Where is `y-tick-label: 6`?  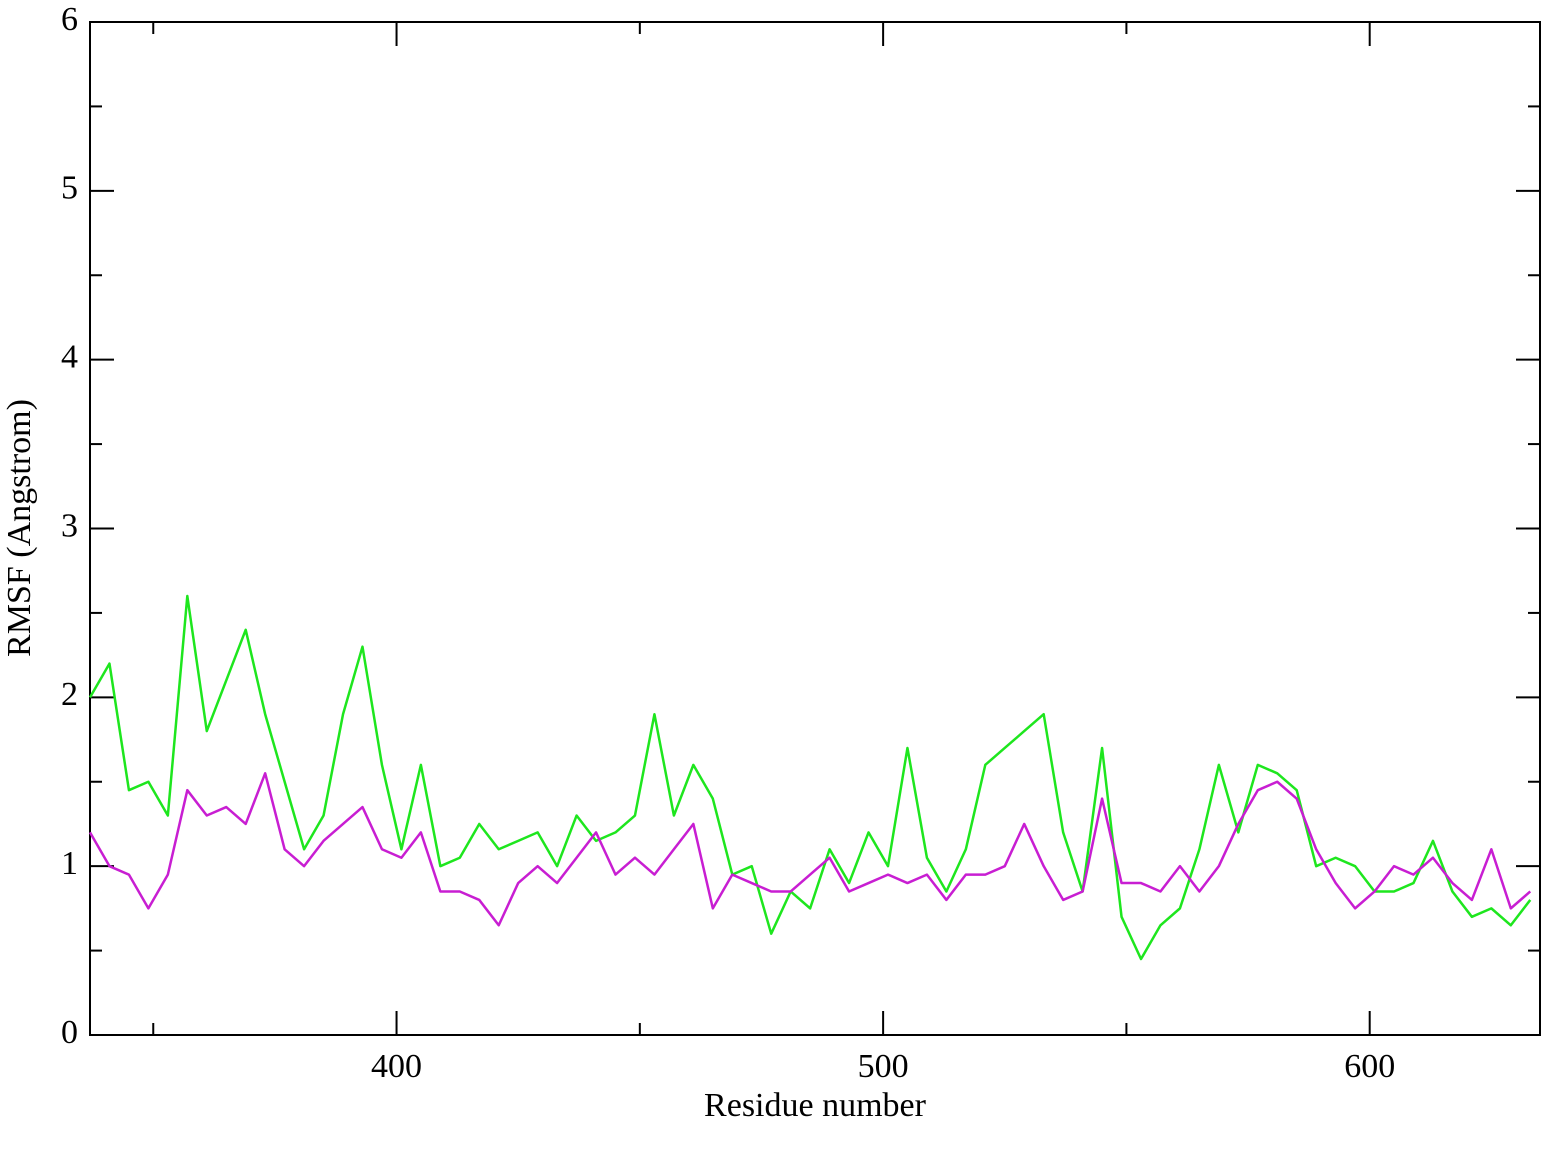
y-tick-label: 6 is located at coordinates (69, 19).